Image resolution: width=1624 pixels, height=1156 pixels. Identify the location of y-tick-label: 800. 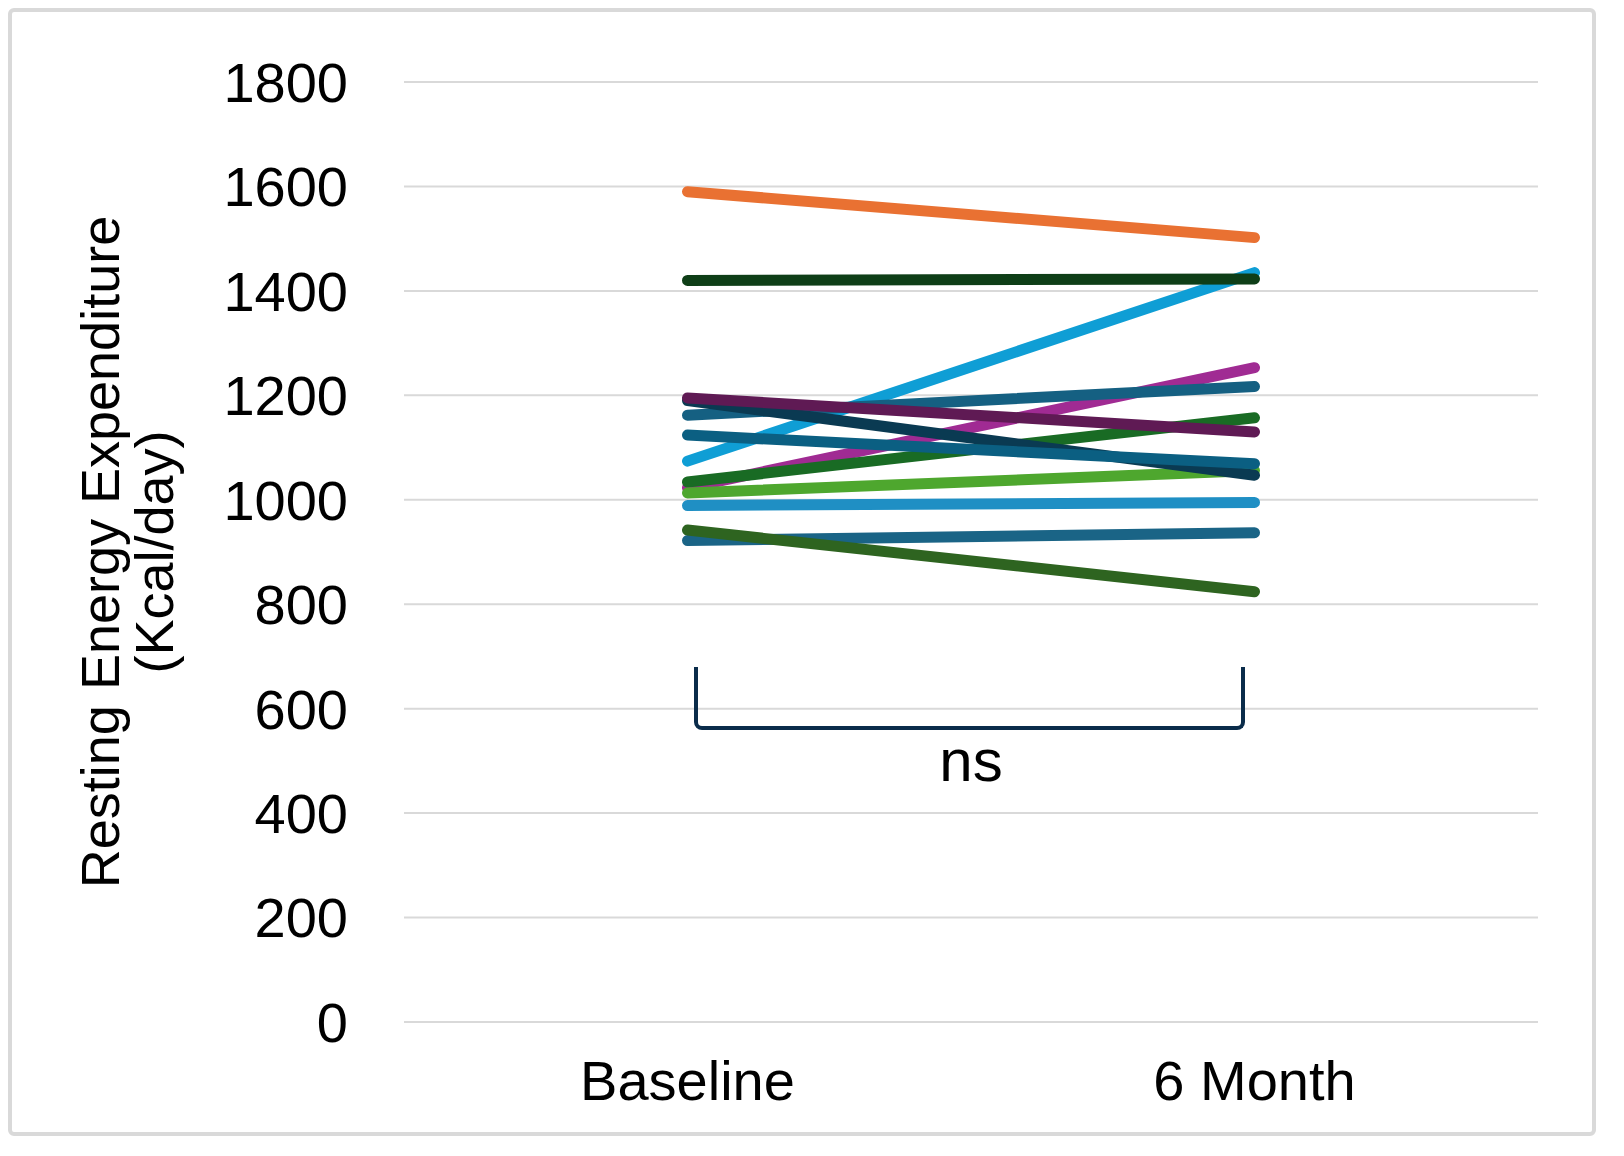
(301, 605).